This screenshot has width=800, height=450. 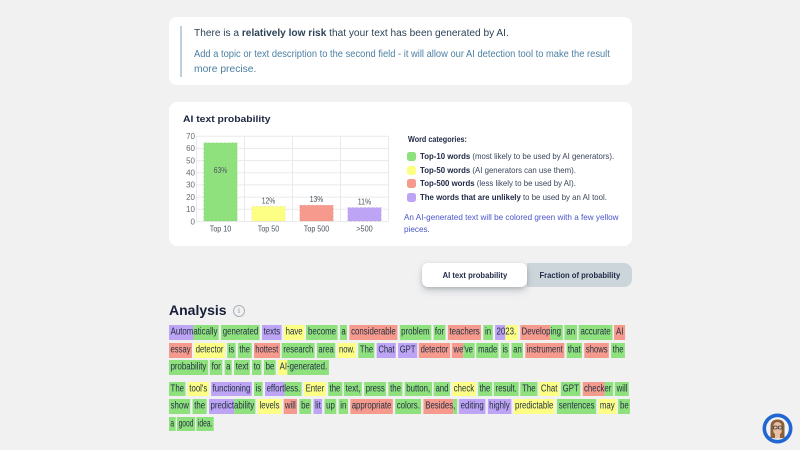 What do you see at coordinates (365, 202) in the screenshot?
I see `svg-text: 11%` at bounding box center [365, 202].